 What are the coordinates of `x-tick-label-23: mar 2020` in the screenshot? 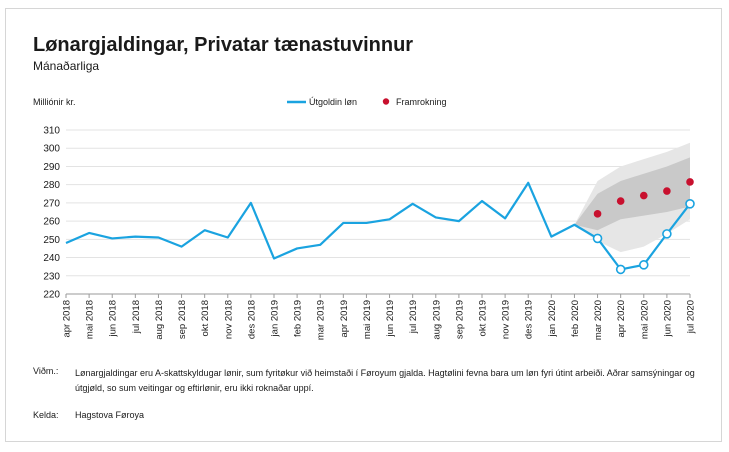 It's located at (598, 320).